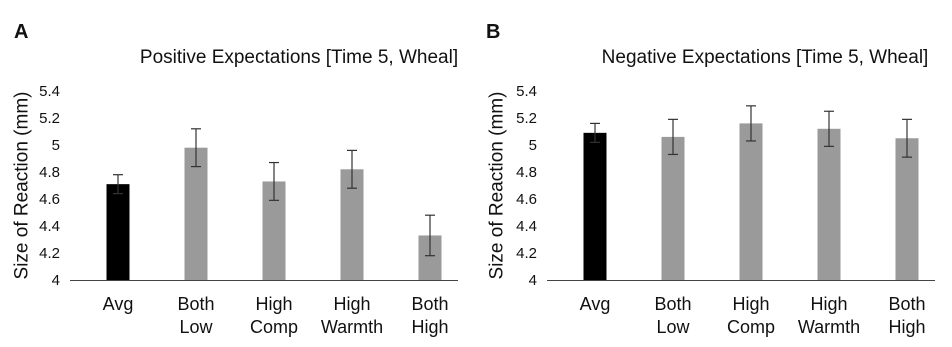  What do you see at coordinates (765, 57) in the screenshot?
I see `chart-title: Negative Expectations [Time 5, Wheal]` at bounding box center [765, 57].